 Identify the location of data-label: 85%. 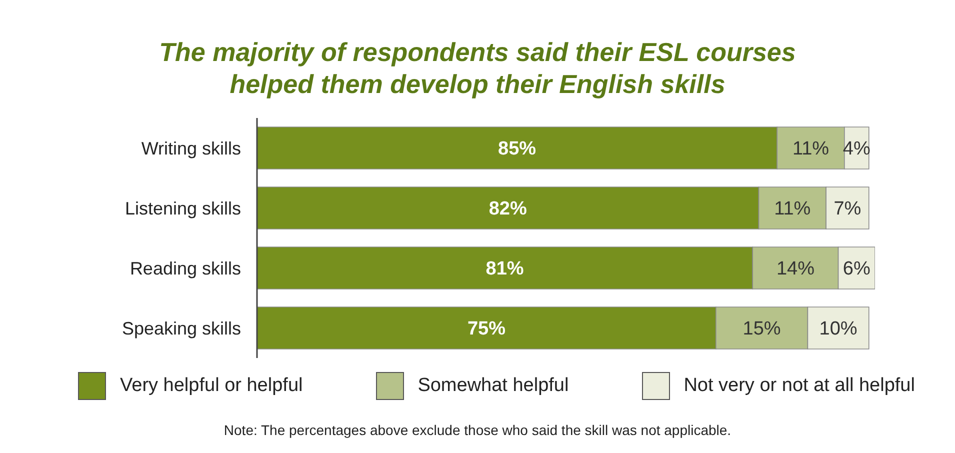
(517, 149).